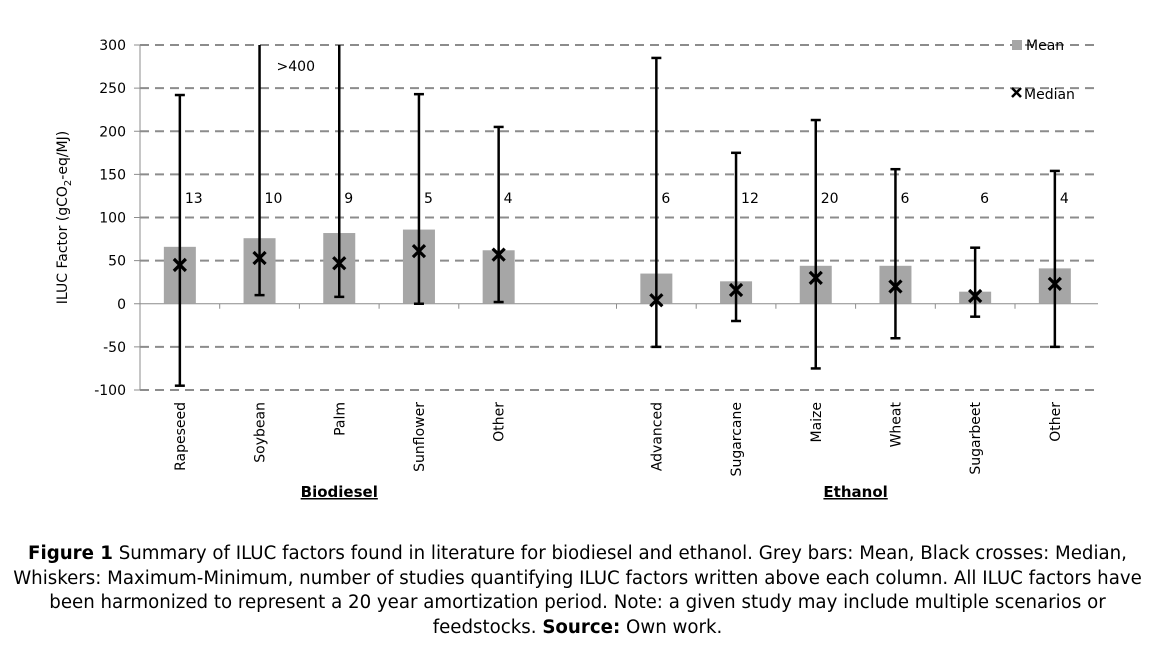  What do you see at coordinates (261, 432) in the screenshot?
I see `category-label: Soybean` at bounding box center [261, 432].